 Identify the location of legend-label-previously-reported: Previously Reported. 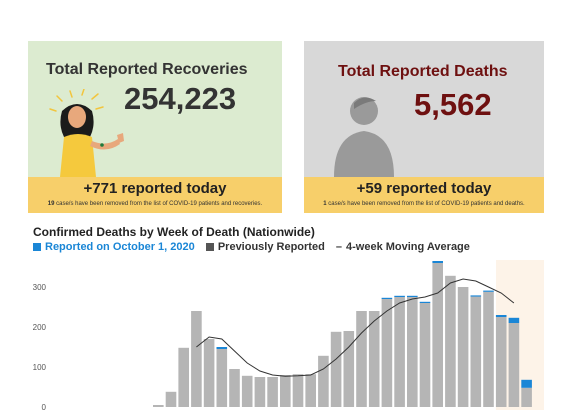
(271, 247).